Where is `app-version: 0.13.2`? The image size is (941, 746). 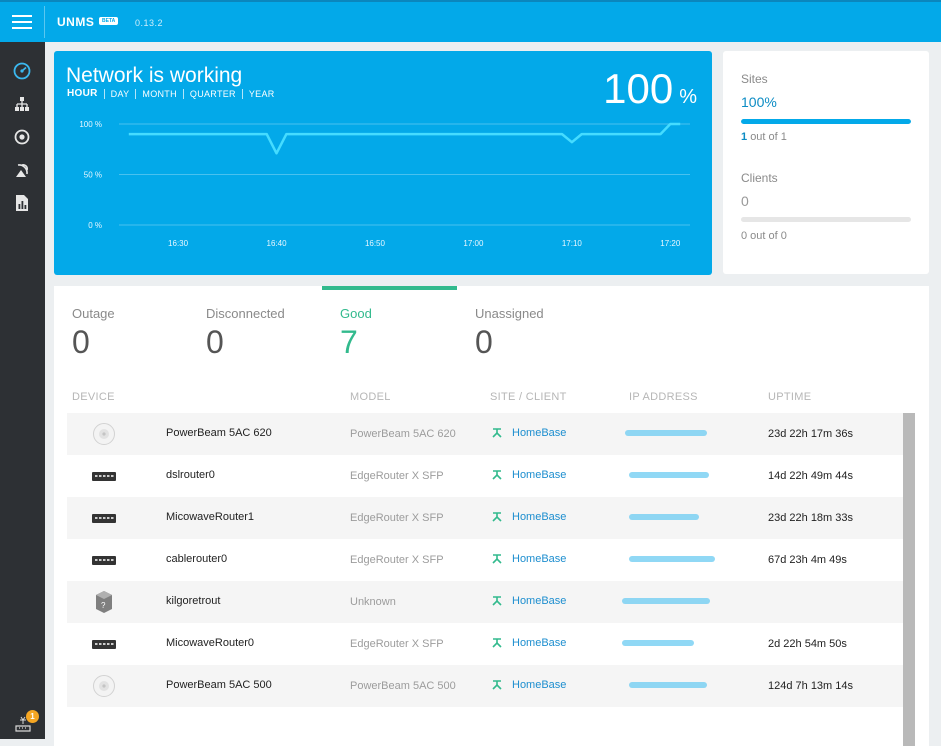 app-version: 0.13.2 is located at coordinates (149, 23).